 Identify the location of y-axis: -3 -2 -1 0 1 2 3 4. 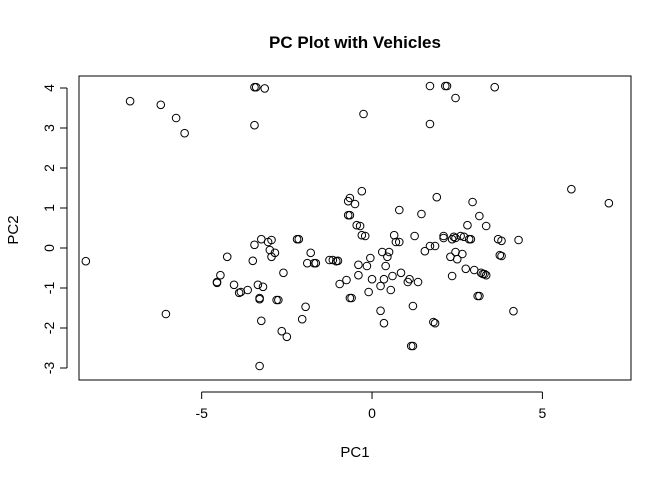
(54, 229).